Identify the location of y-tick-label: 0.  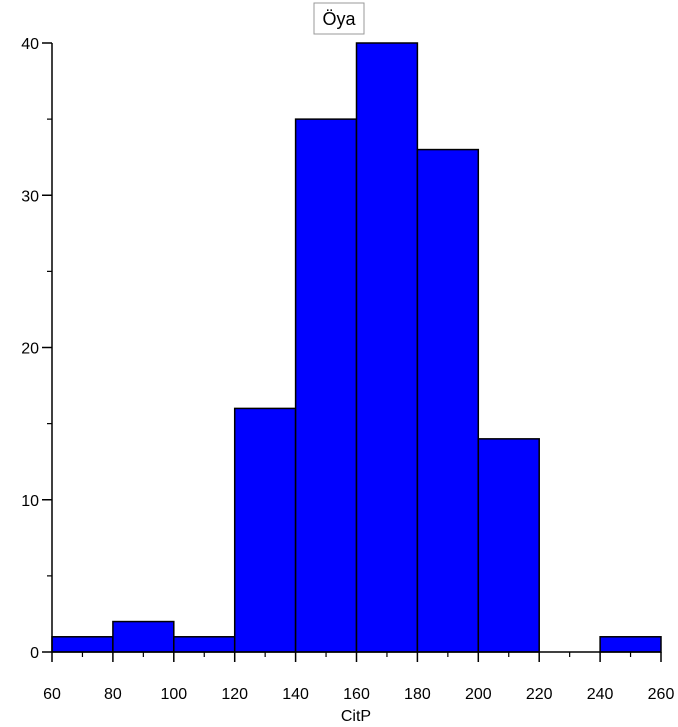
(34, 653).